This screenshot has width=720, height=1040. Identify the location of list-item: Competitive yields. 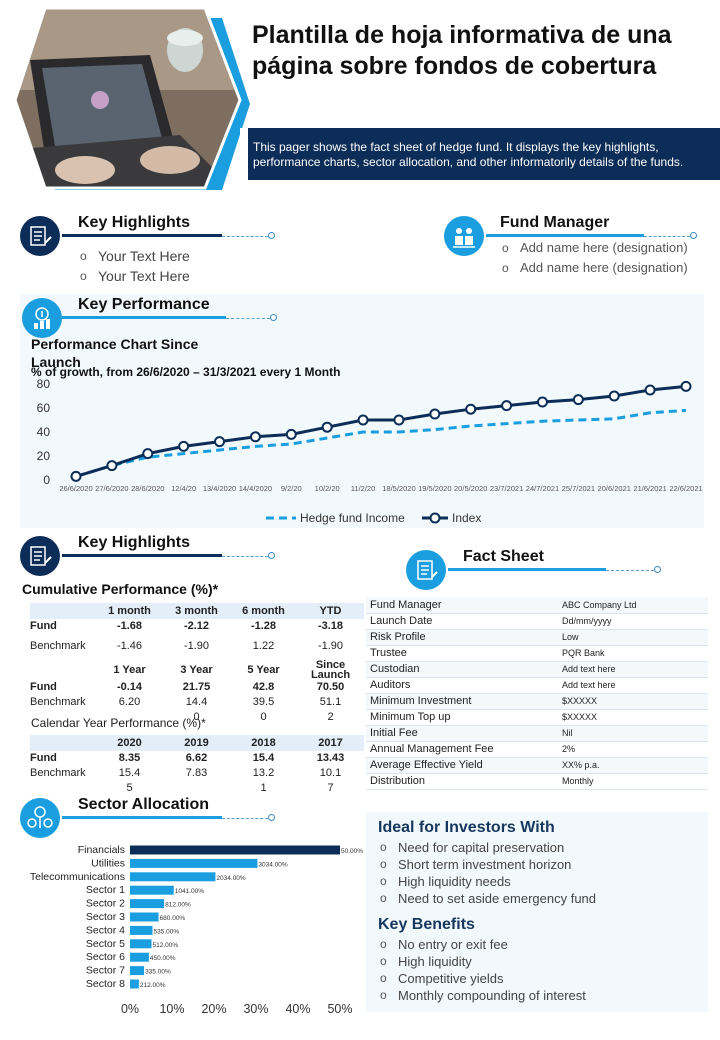
(488, 978).